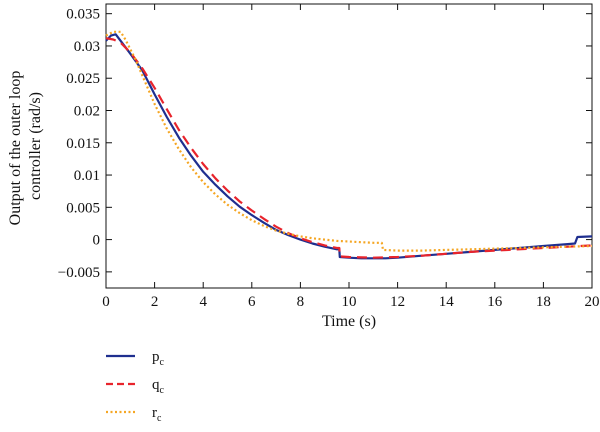 This screenshot has height=432, width=600. Describe the element at coordinates (158, 358) in the screenshot. I see `legend-label-pc: pc` at that location.